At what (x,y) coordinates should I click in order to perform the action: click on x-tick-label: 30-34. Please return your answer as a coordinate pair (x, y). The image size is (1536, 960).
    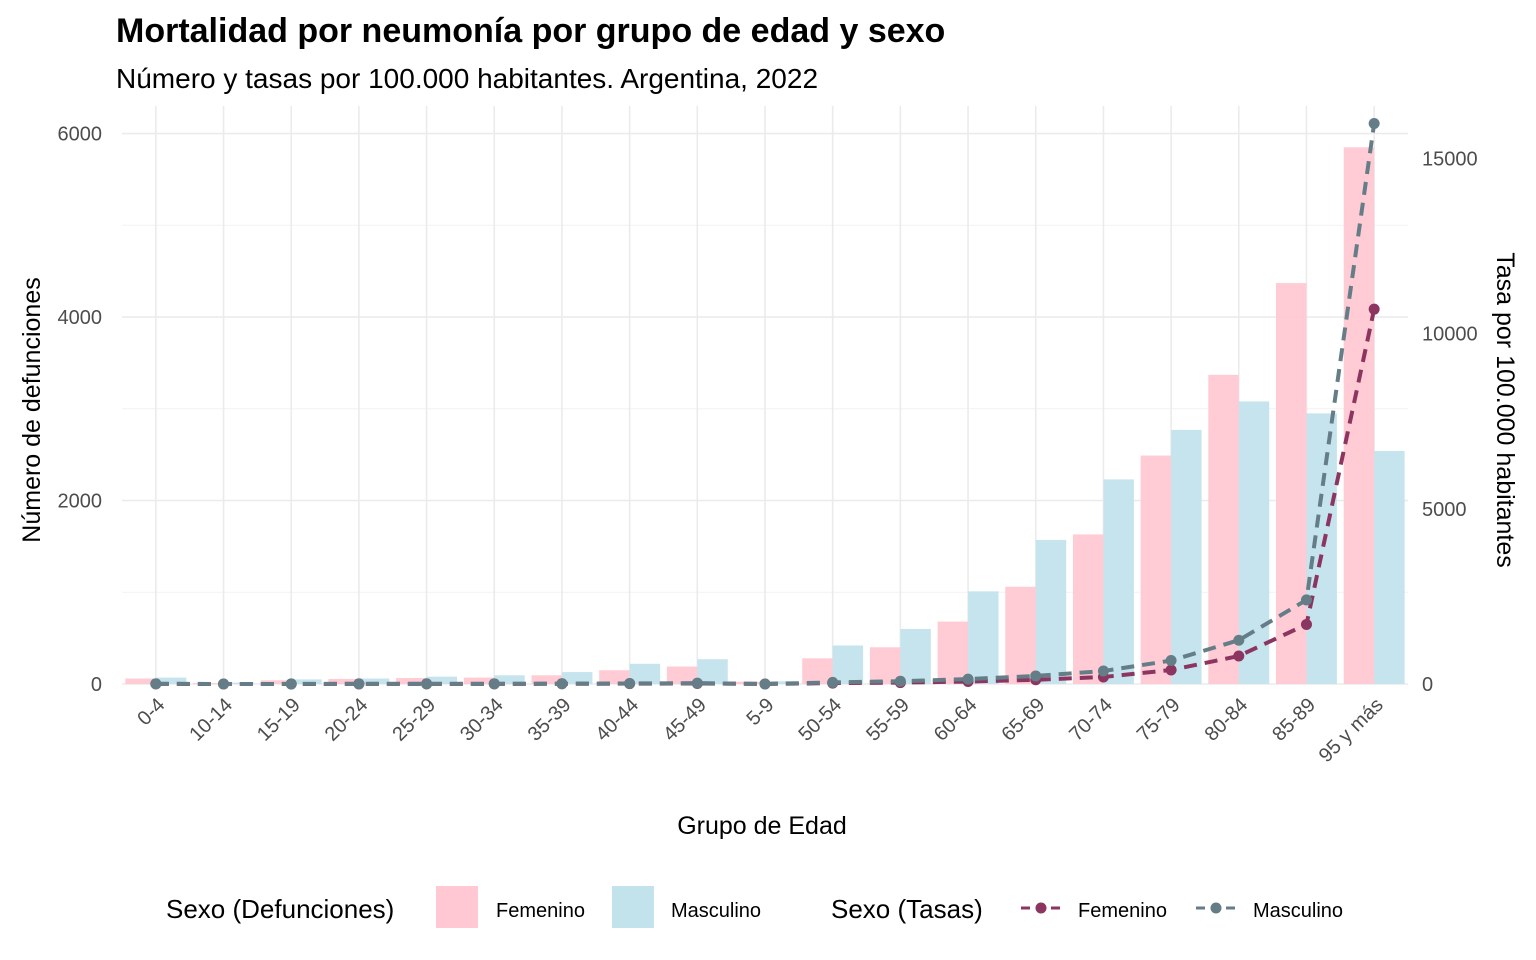
    Looking at the image, I should click on (482, 720).